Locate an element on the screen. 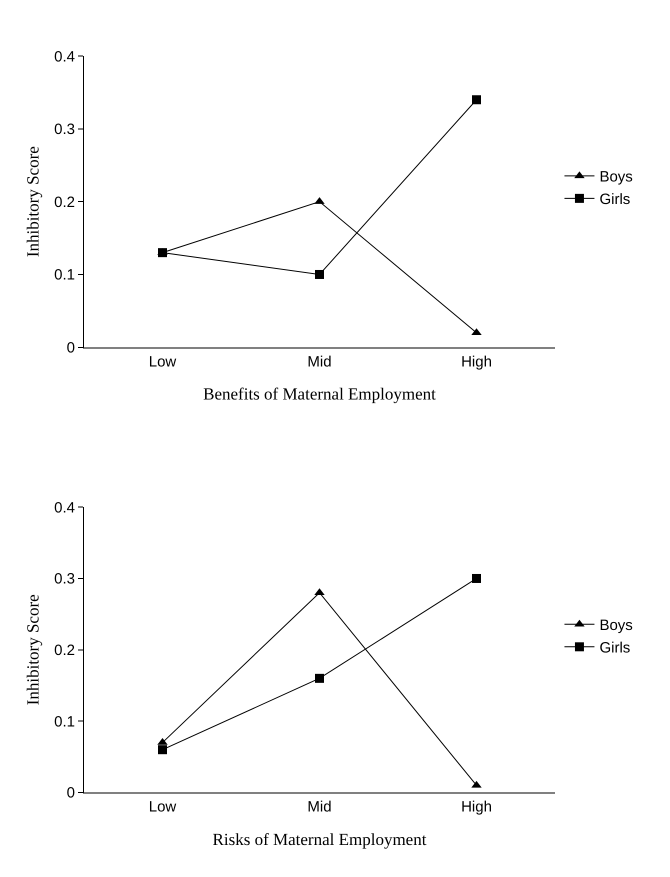 The height and width of the screenshot is (877, 670). x-axis-title: Benefits of Maternal Employment is located at coordinates (319, 394).